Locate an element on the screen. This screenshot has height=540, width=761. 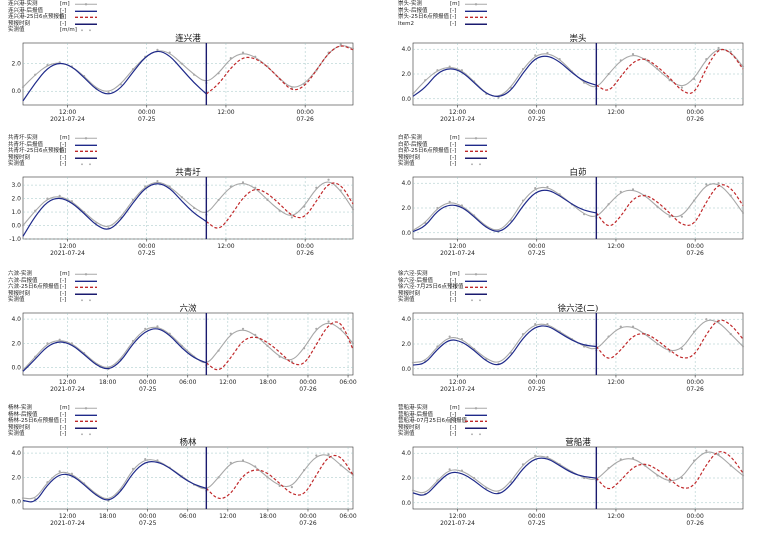
chart-title: 连兴港 is located at coordinates (188, 38).